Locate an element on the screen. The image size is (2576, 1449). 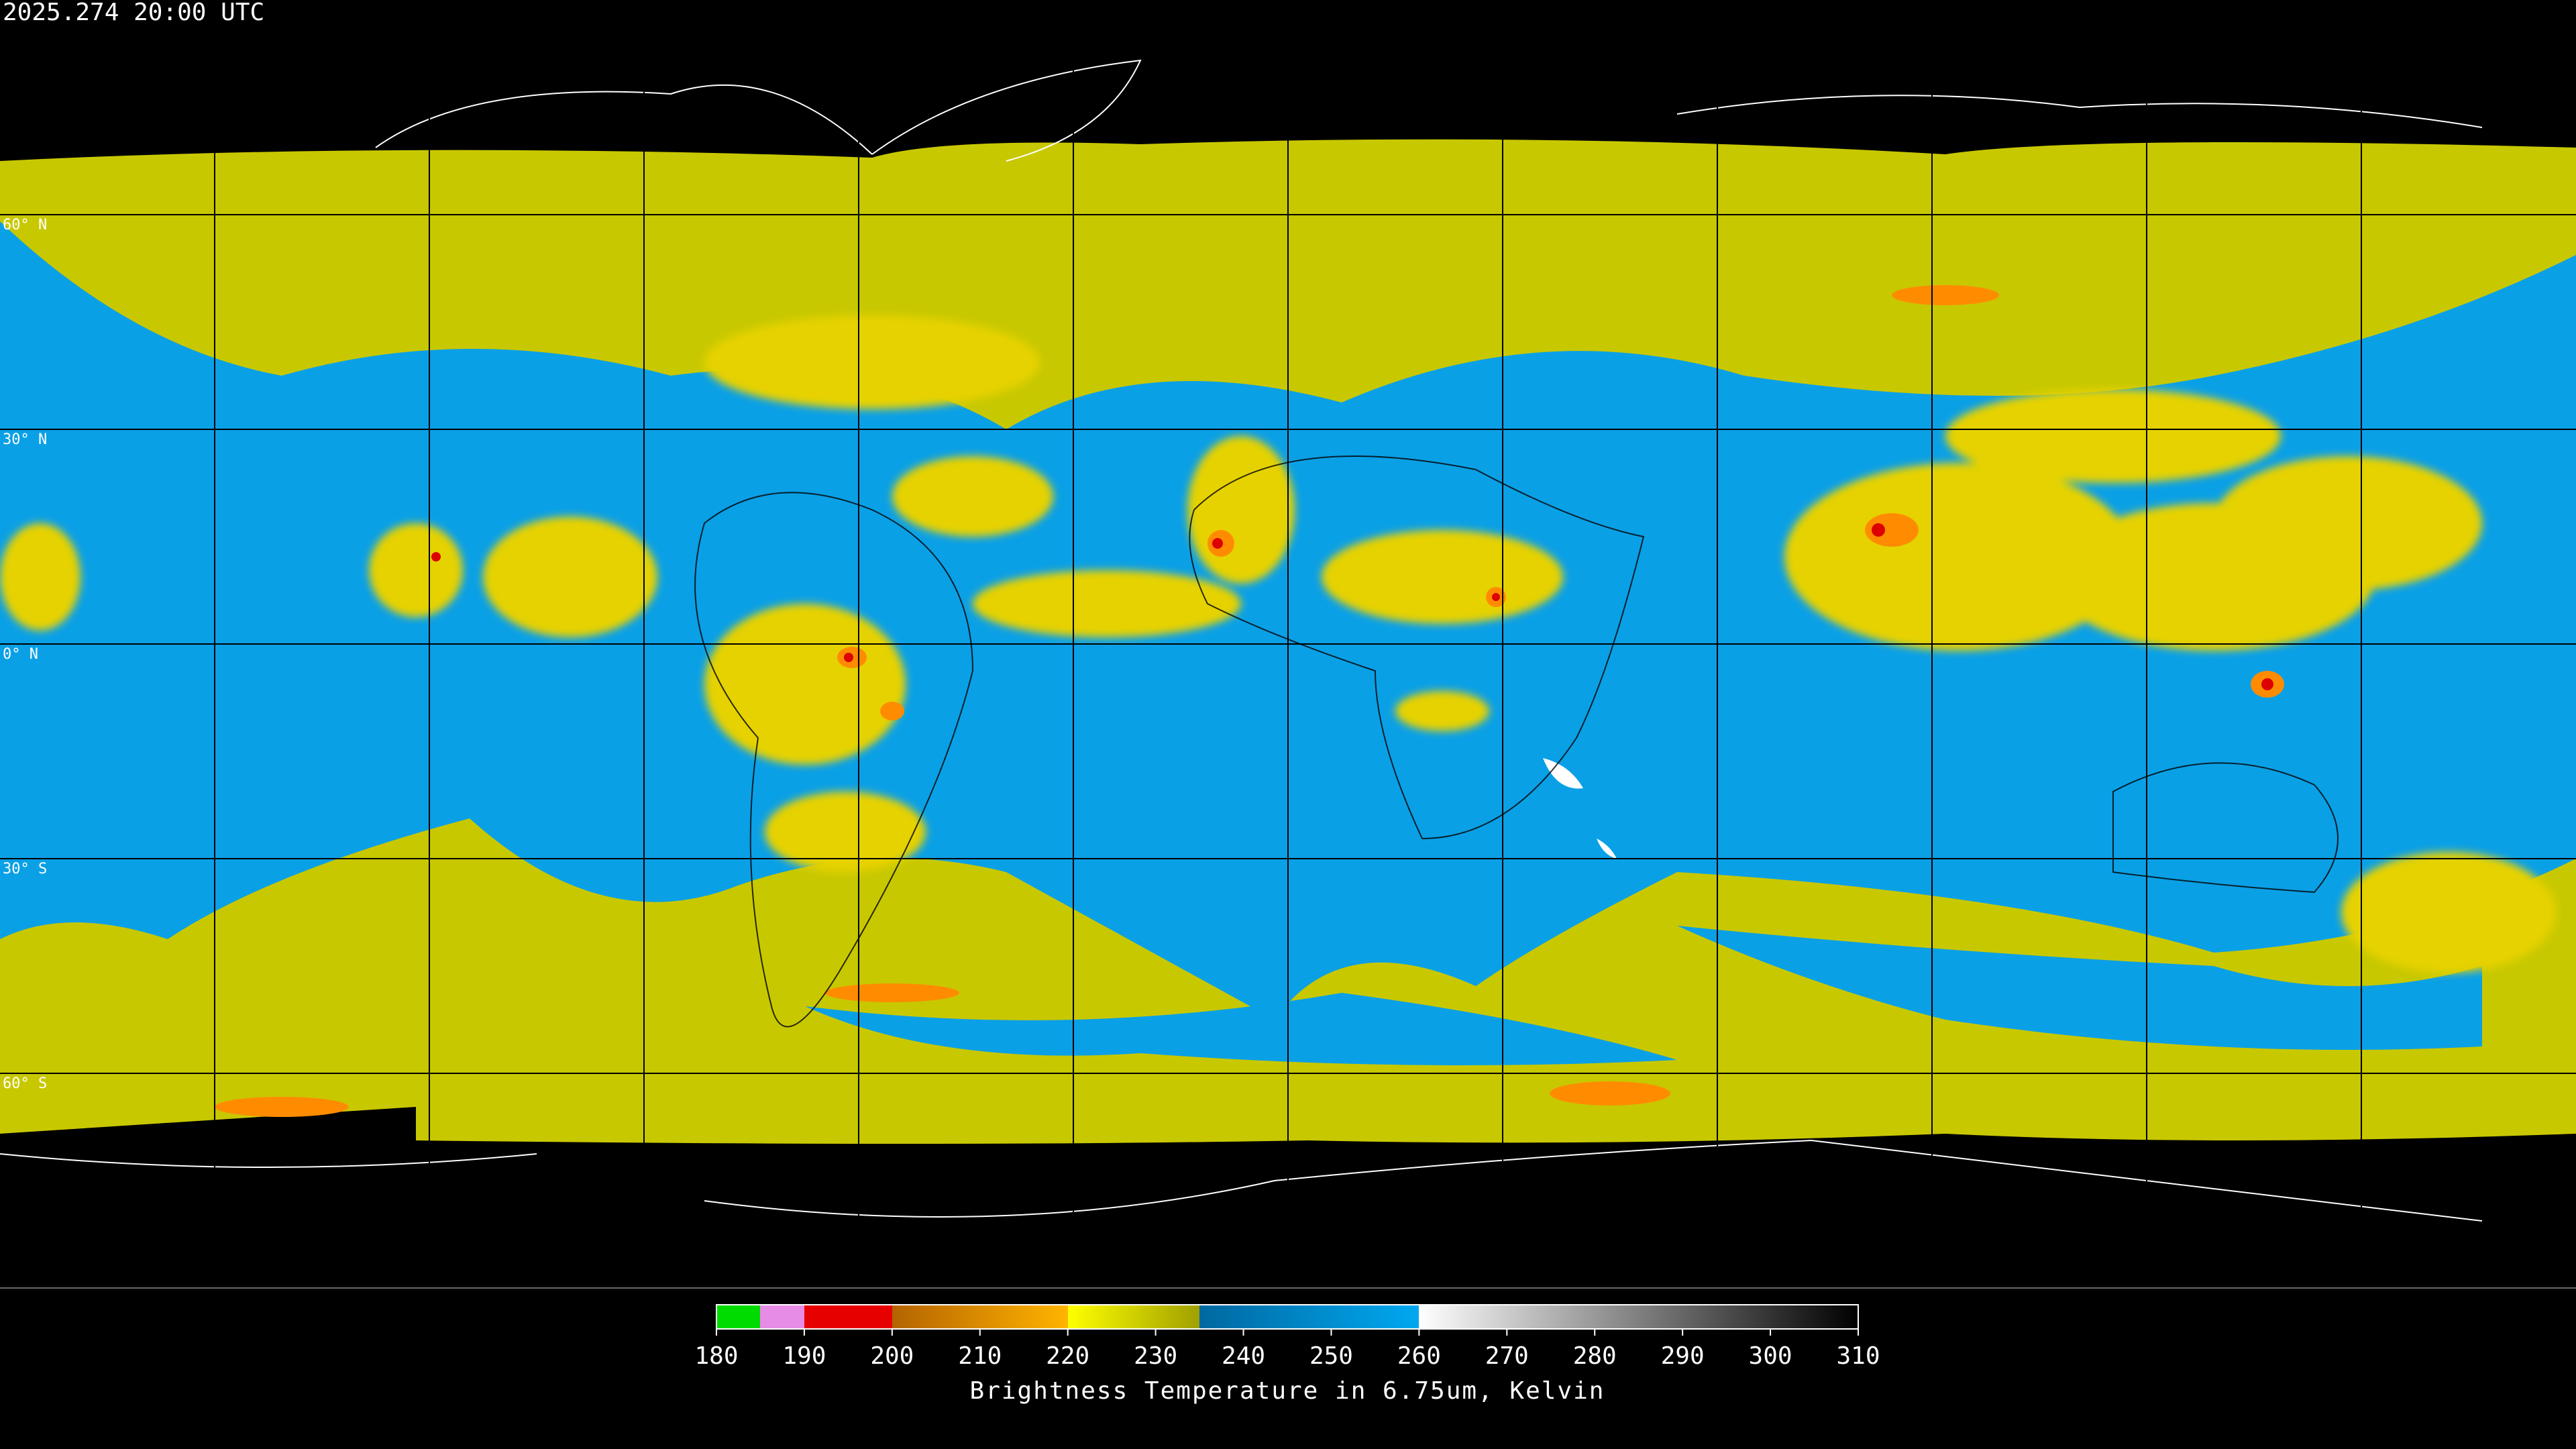
colorbar-tick-label: 260 is located at coordinates (1419, 1356).